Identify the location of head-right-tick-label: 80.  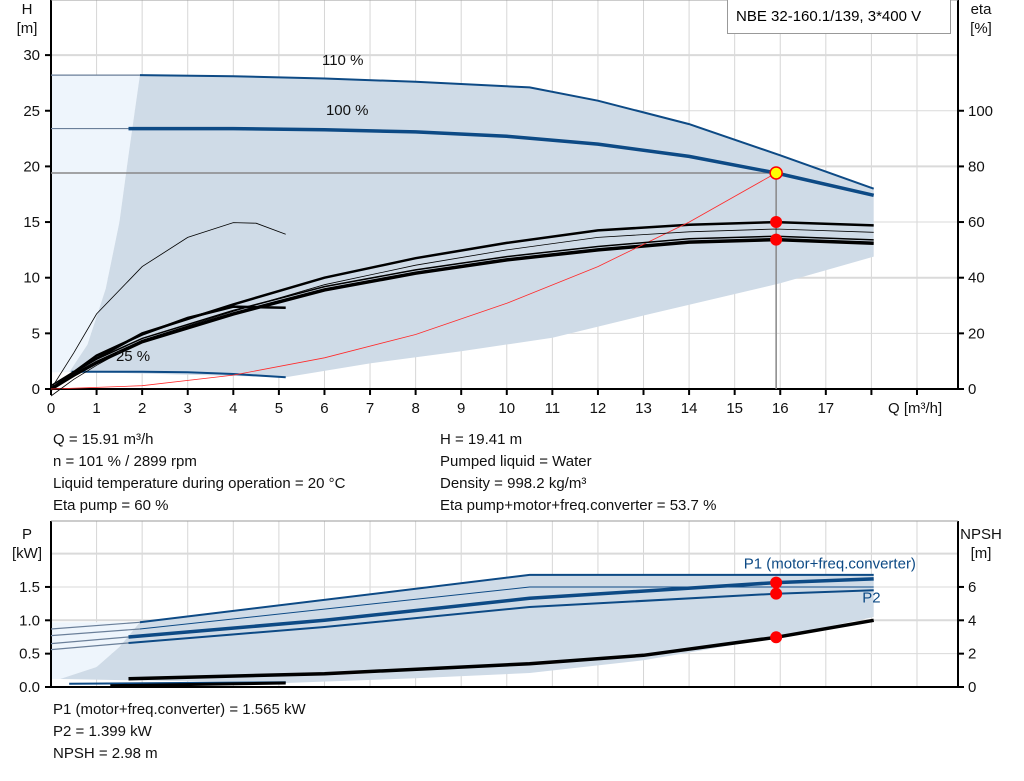
(976, 166).